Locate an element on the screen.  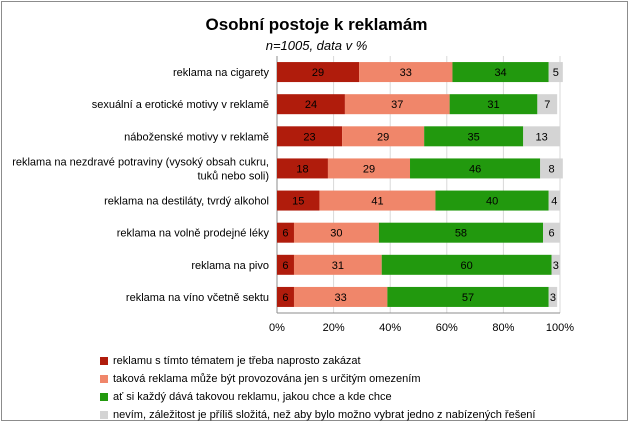
category-label: reklama na cigarety is located at coordinates (221, 73).